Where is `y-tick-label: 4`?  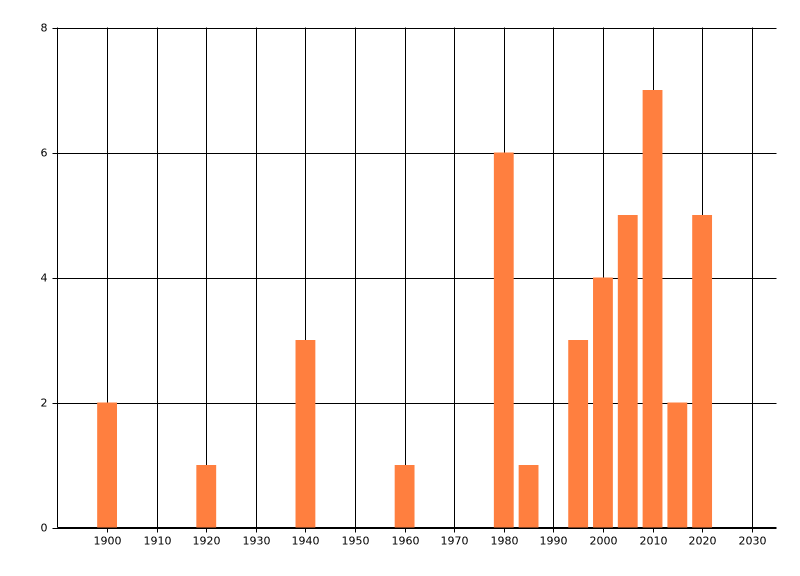 y-tick-label: 4 is located at coordinates (44, 278).